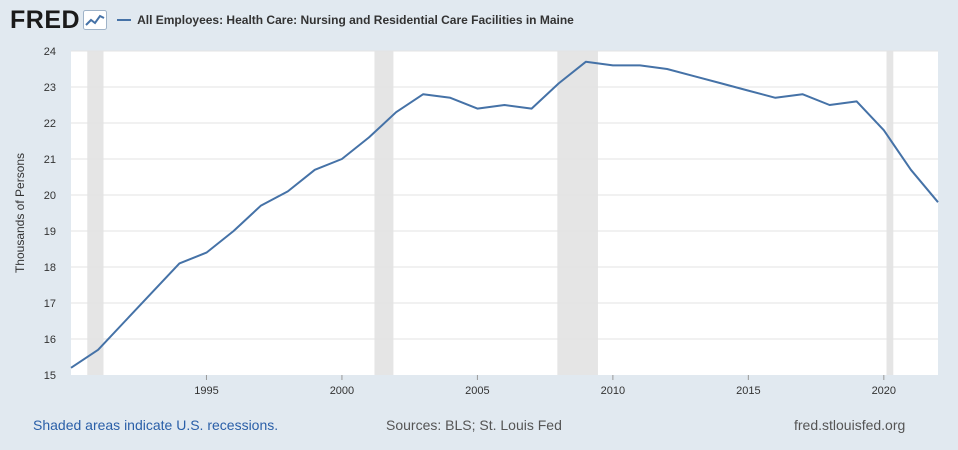 This screenshot has width=958, height=450. I want to click on y-tick-label: 22, so click(50, 124).